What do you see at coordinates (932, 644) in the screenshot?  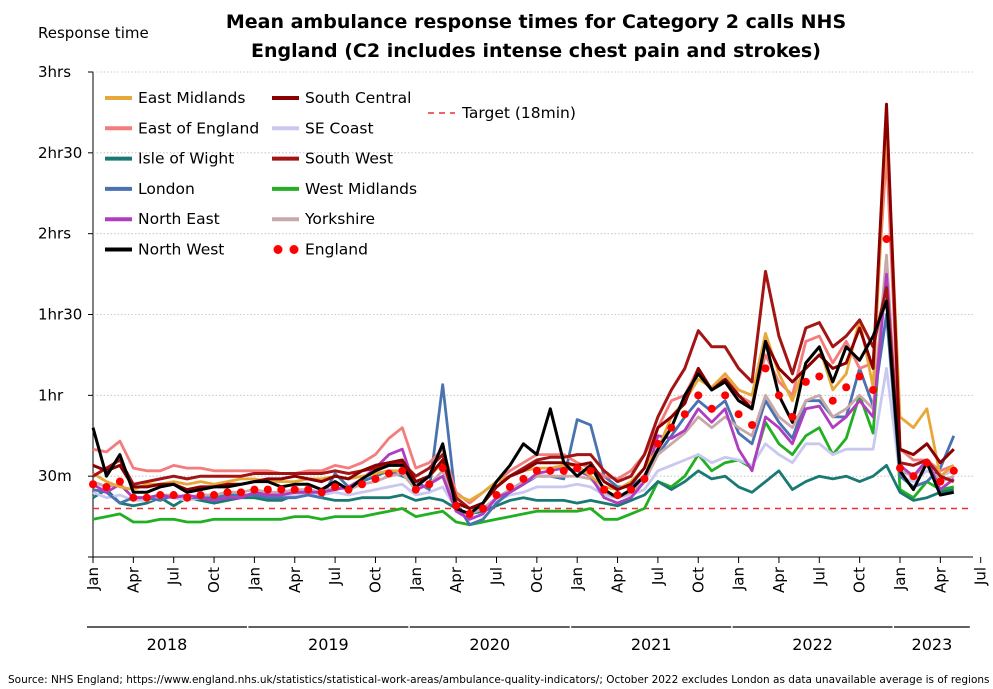 I see `year-label: 2023` at bounding box center [932, 644].